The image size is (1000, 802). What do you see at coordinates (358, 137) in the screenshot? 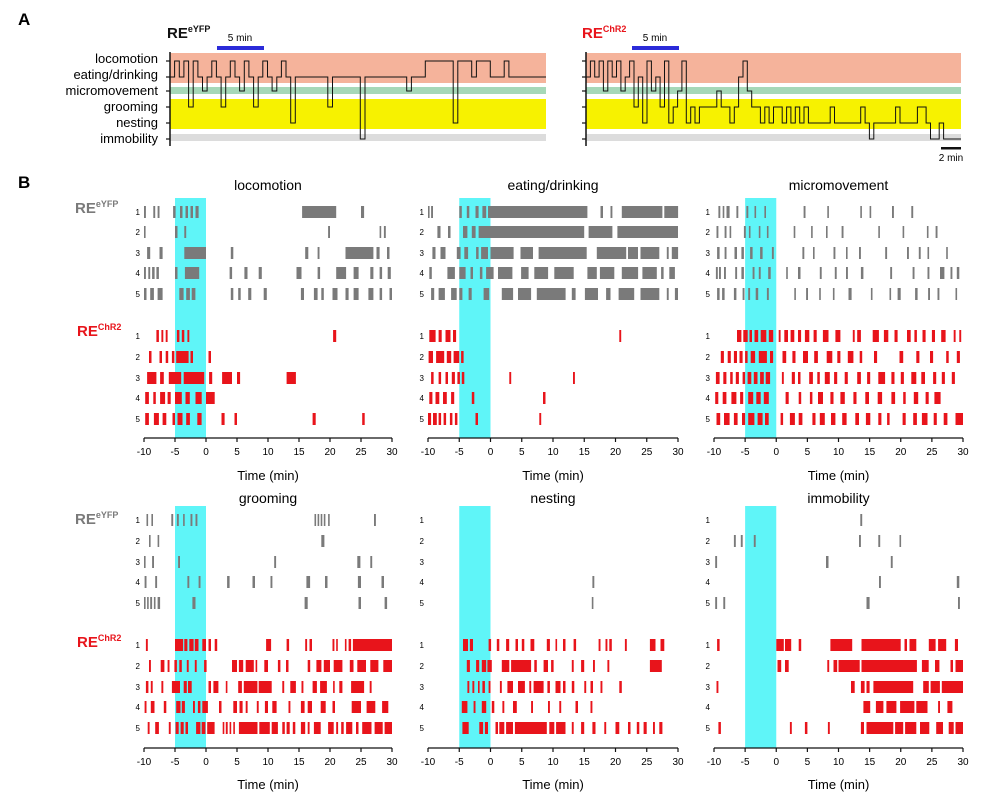
I see `band-immobility` at bounding box center [358, 137].